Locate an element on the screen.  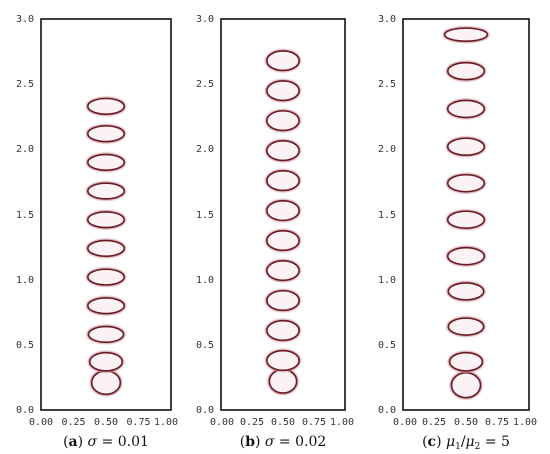
panel-a-xtick: 0.50 is located at coordinates (106, 422).